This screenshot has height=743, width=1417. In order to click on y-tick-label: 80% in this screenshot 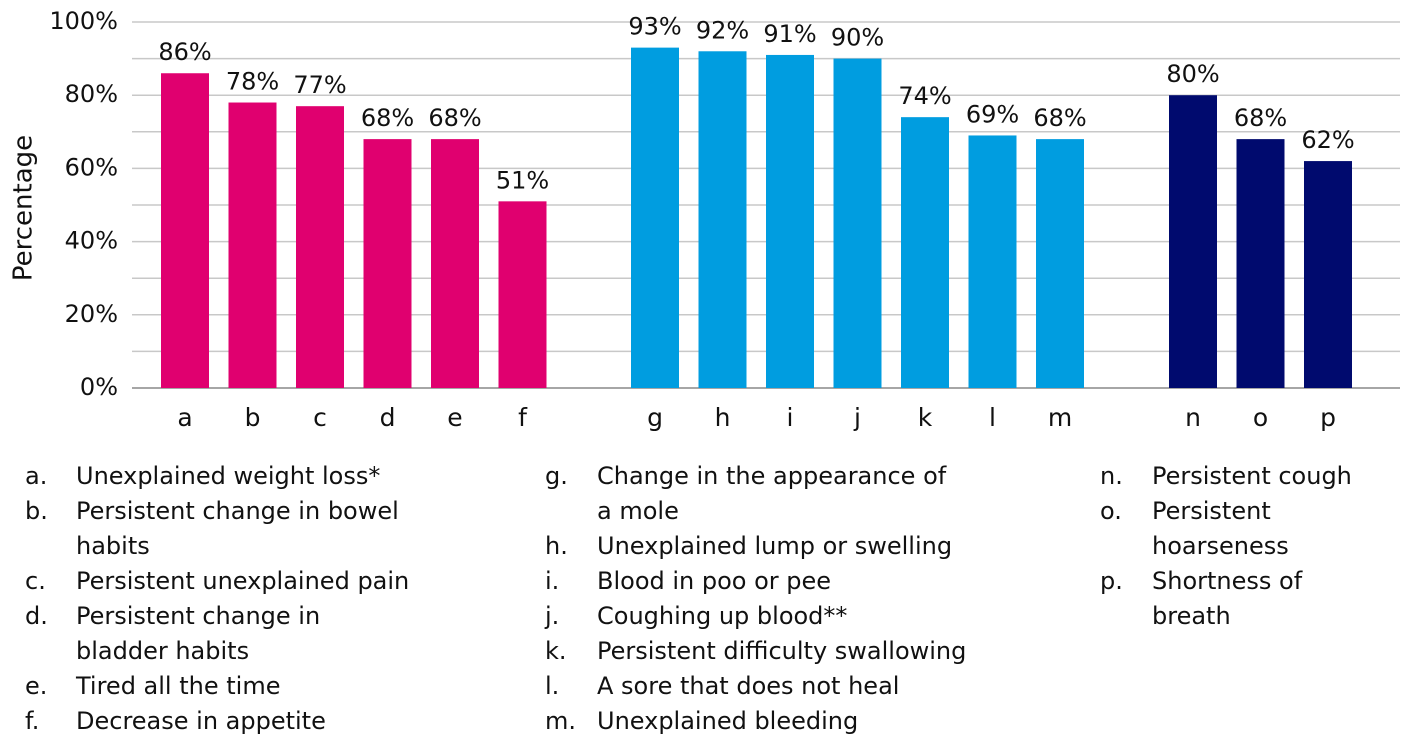, I will do `click(91, 94)`.